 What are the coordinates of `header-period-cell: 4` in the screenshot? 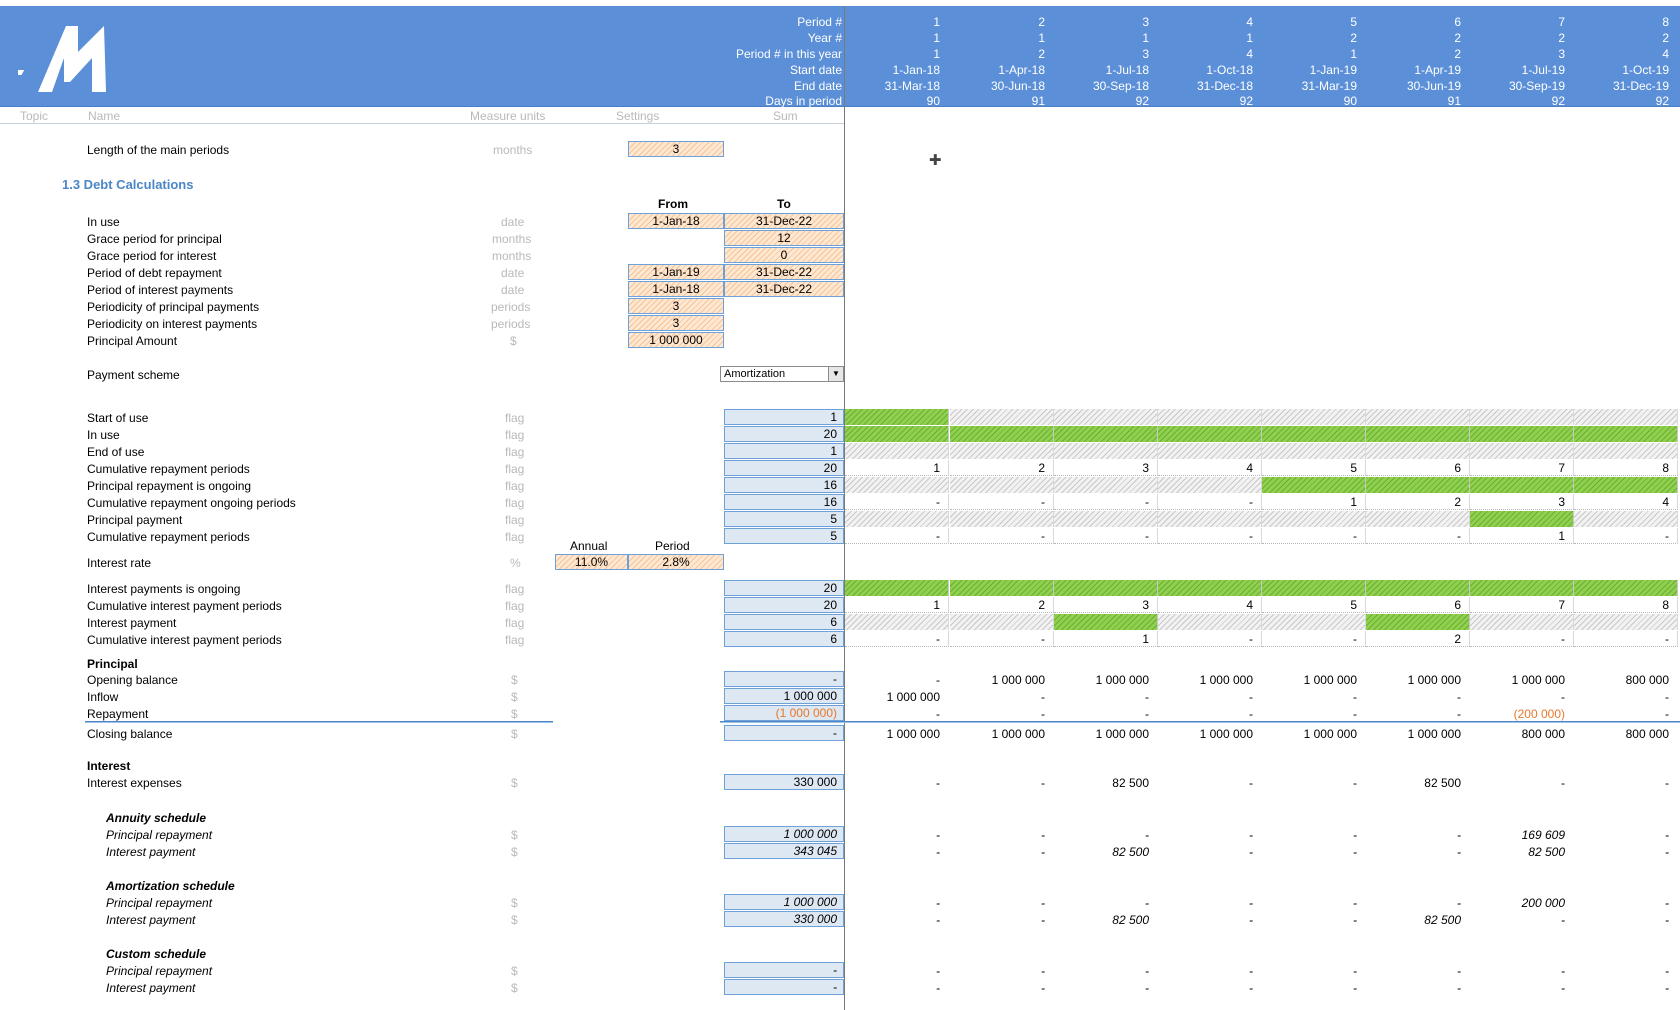 It's located at (1249, 22).